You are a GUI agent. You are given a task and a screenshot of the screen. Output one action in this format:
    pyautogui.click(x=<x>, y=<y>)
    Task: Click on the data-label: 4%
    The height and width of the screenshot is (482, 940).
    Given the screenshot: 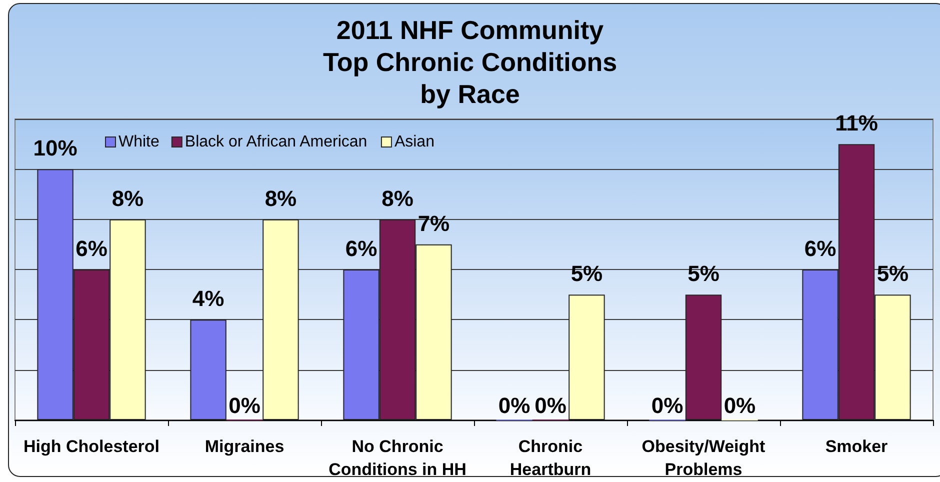 What is the action you would take?
    pyautogui.click(x=208, y=299)
    